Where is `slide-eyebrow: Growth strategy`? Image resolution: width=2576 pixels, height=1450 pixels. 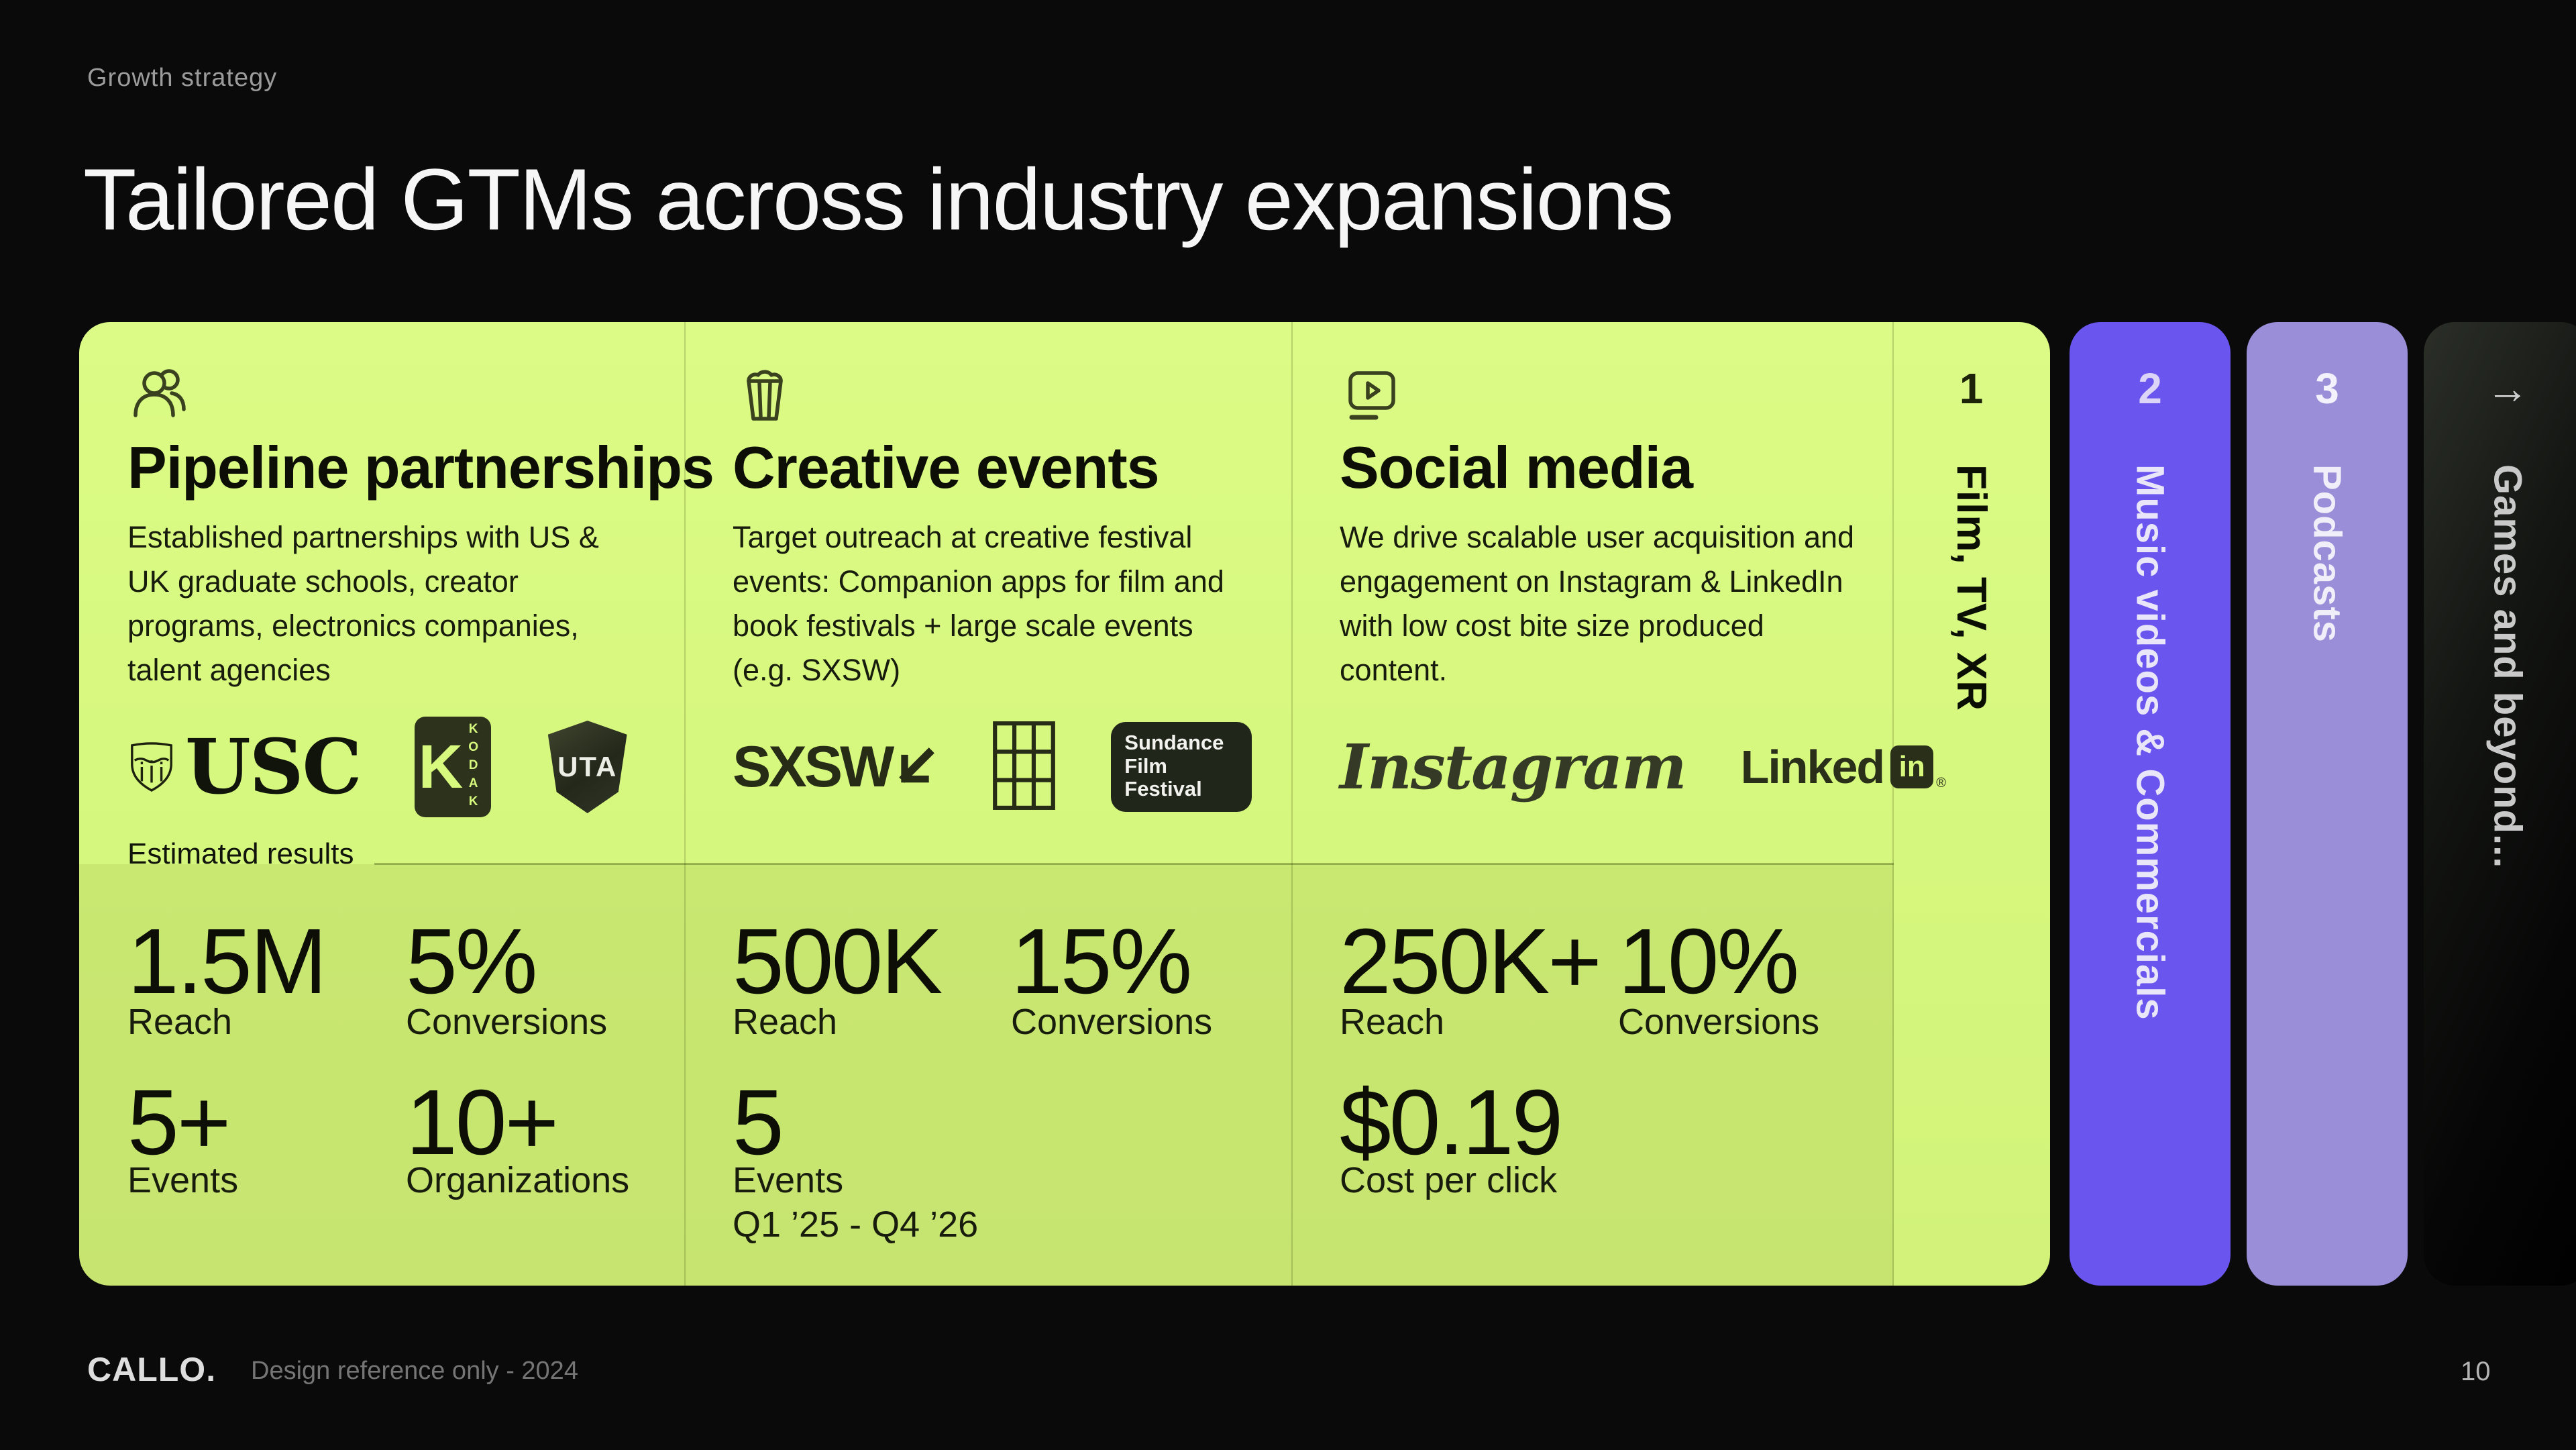 slide-eyebrow: Growth strategy is located at coordinates (182, 78).